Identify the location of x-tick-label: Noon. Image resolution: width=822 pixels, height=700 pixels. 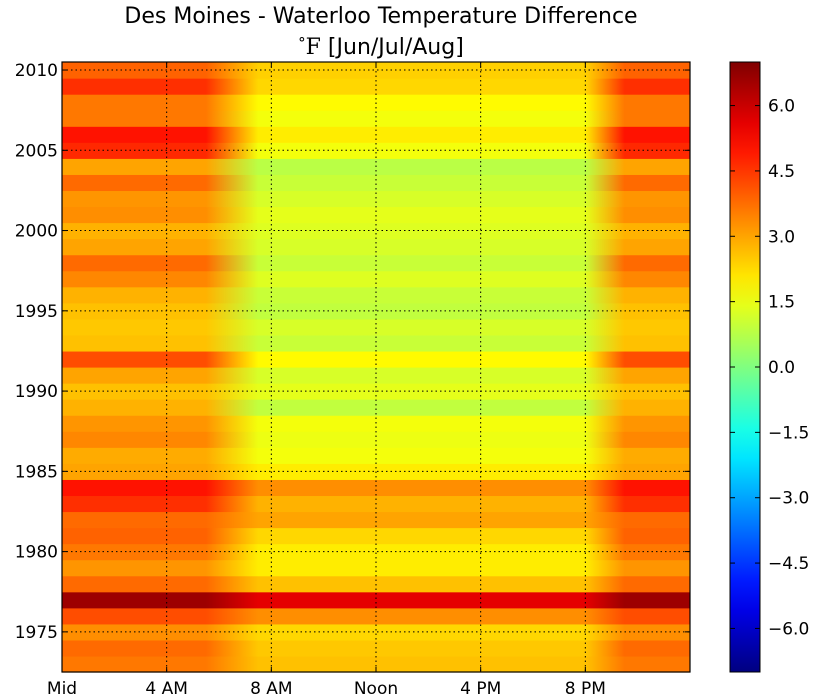
(376, 689).